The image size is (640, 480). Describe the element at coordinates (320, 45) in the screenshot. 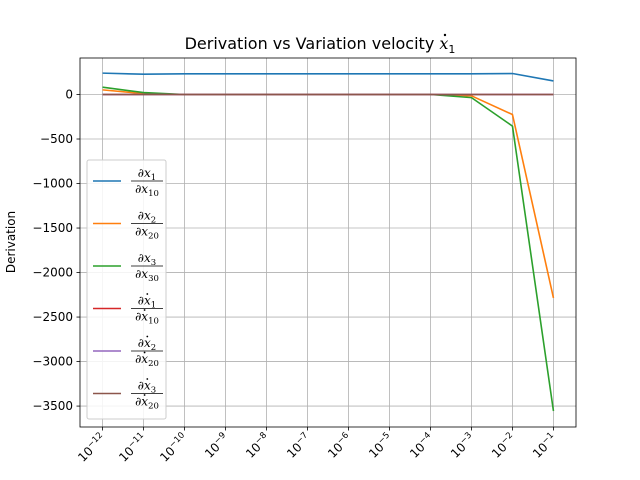

I see `chart-title: Derivation vs Variation velocity x1` at that location.